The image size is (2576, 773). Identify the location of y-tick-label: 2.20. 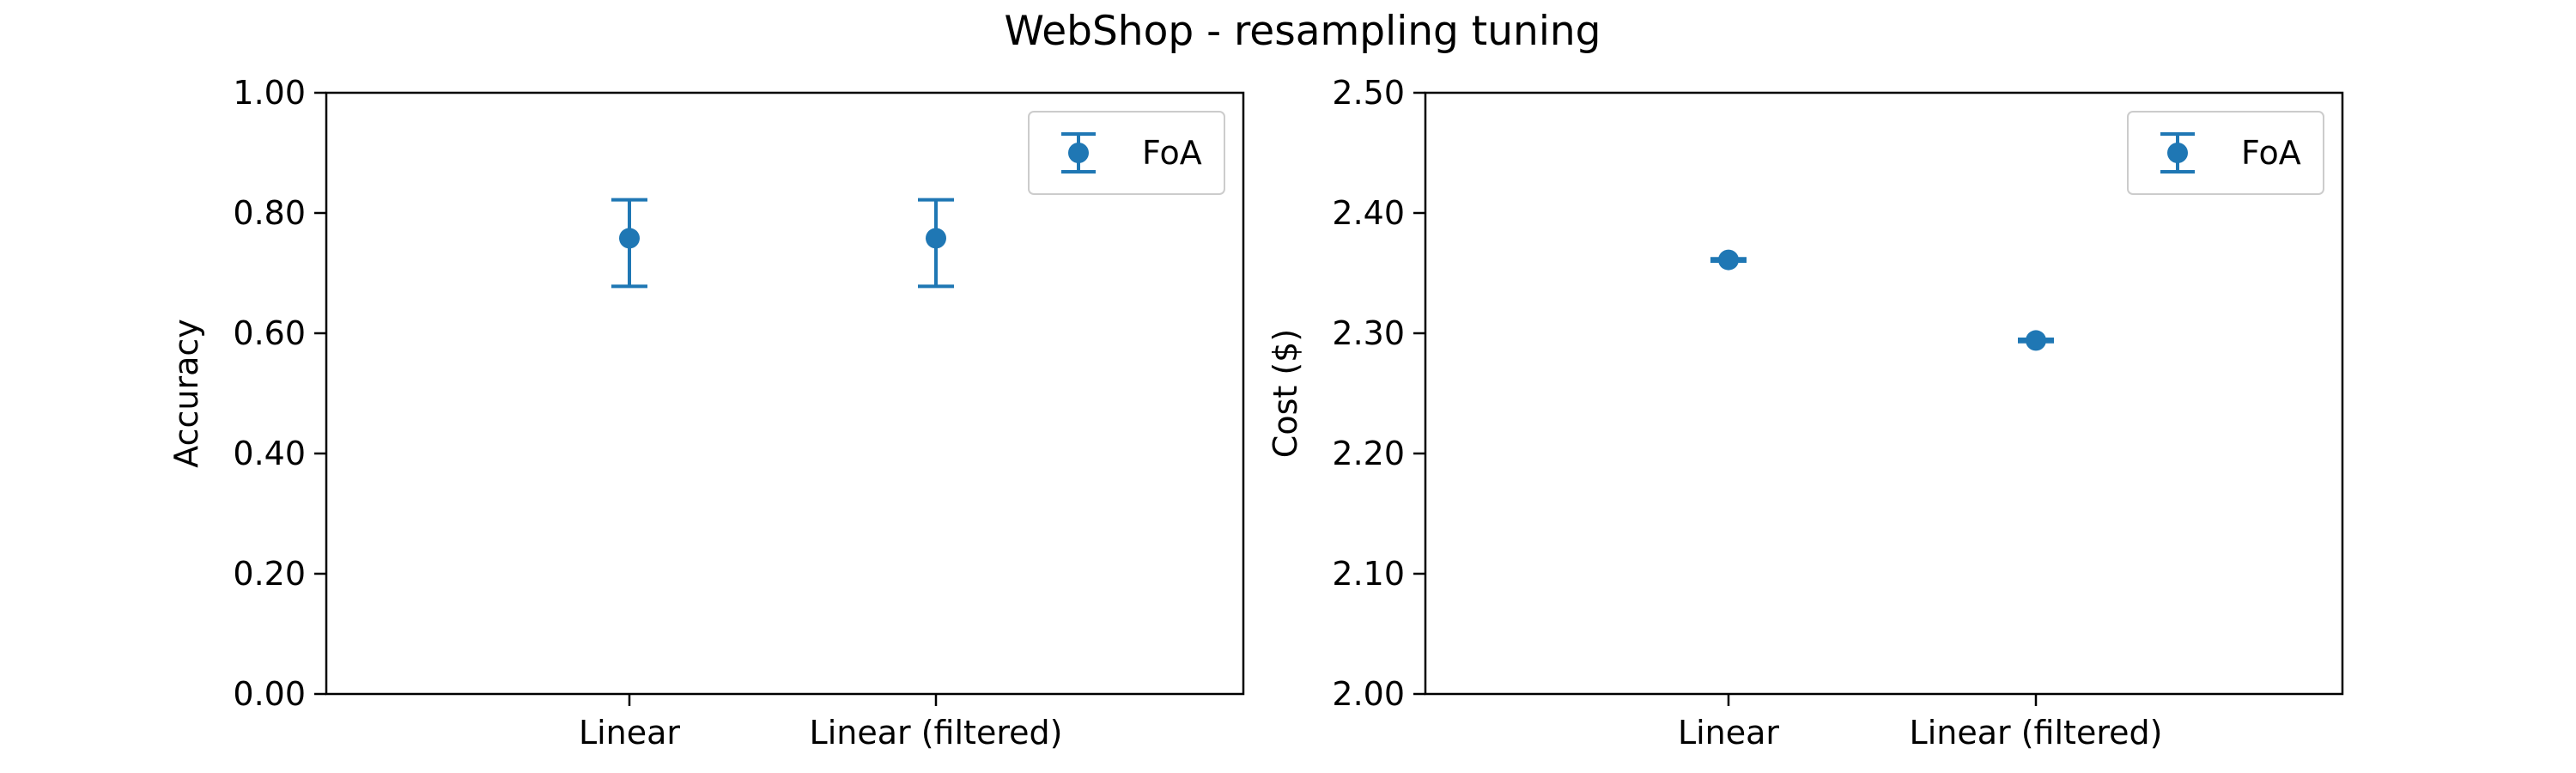
(1368, 453).